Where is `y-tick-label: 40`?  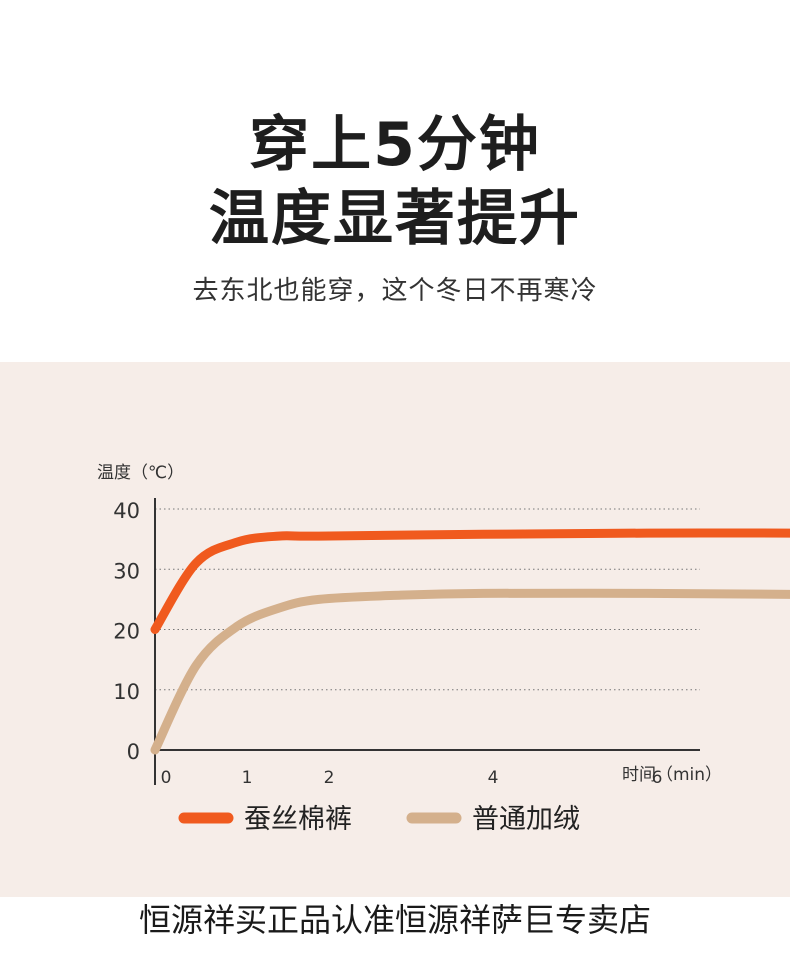 y-tick-label: 40 is located at coordinates (126, 511).